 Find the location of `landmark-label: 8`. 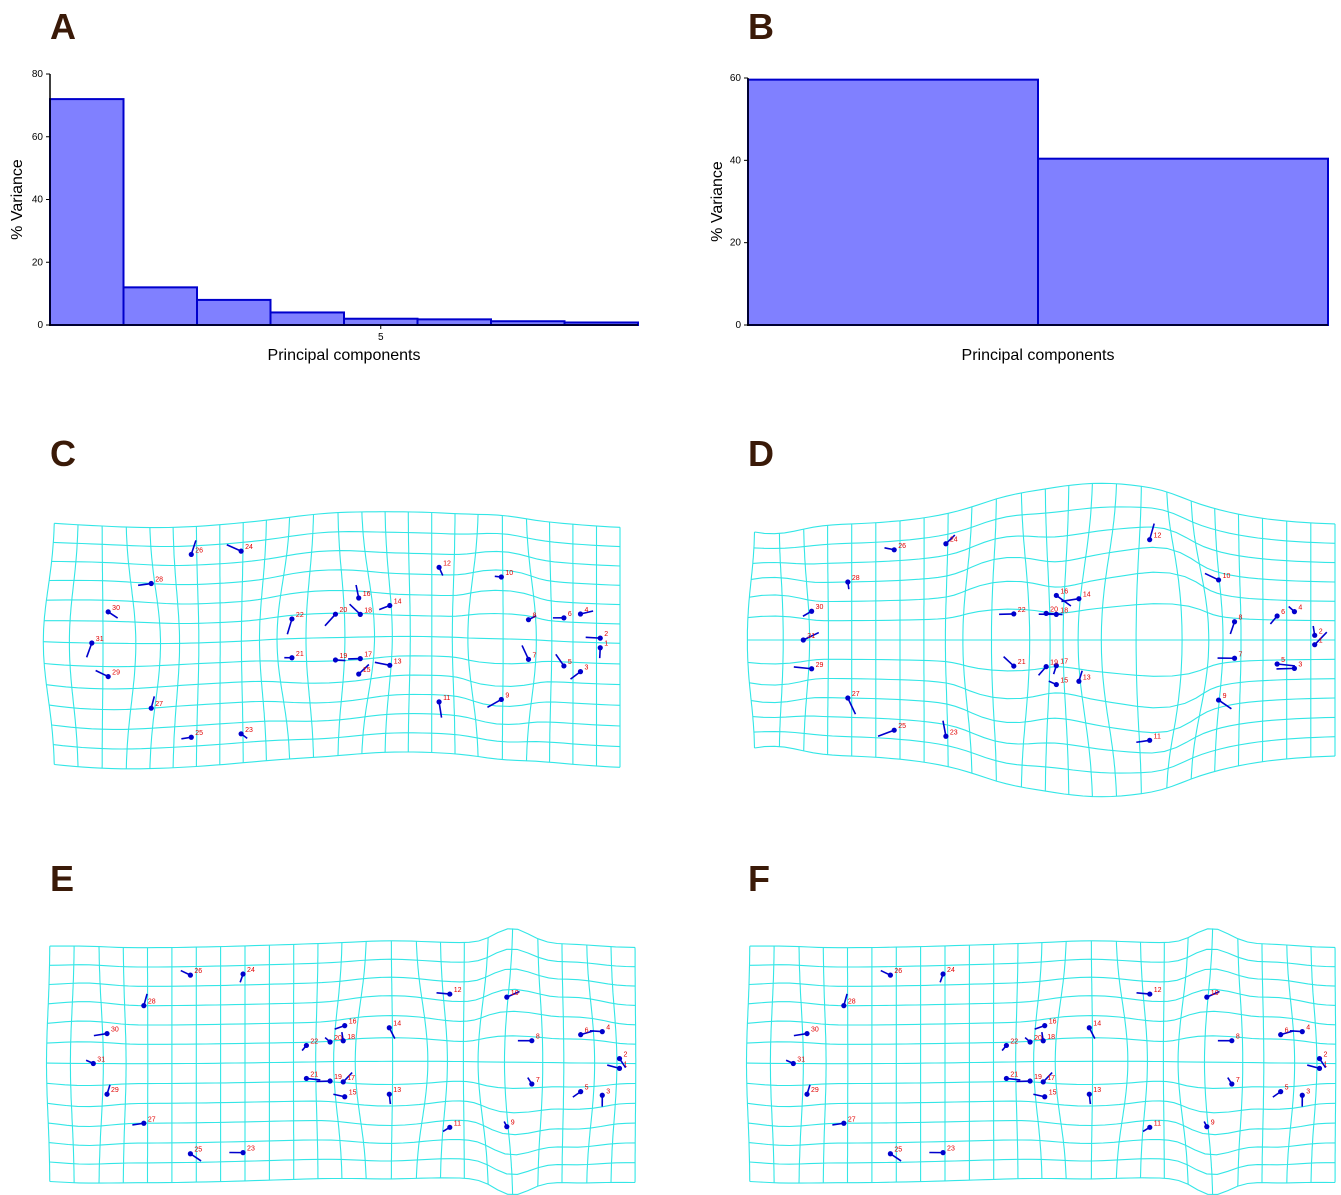

landmark-label: 8 is located at coordinates (1238, 1037).